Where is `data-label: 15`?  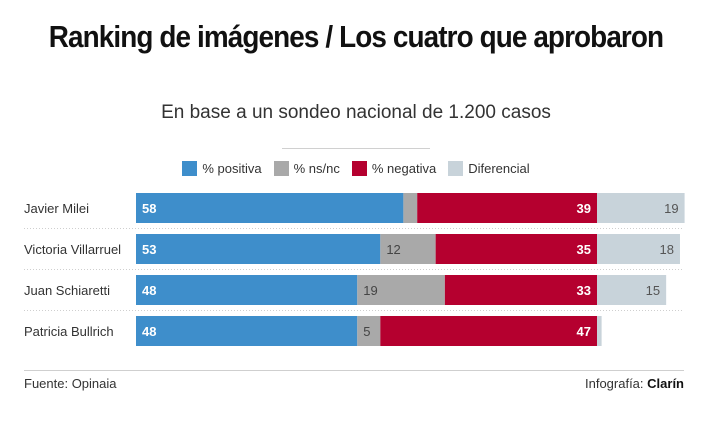
data-label: 15 is located at coordinates (653, 290).